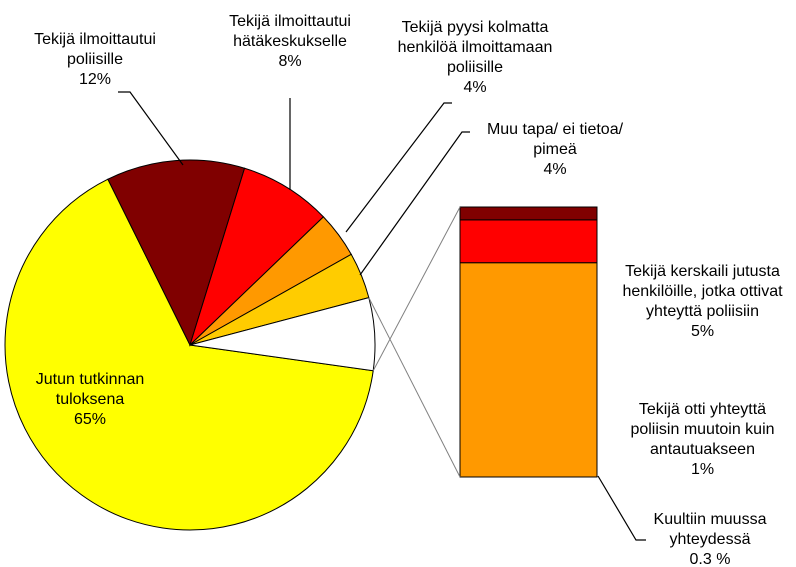 This screenshot has width=796, height=567. Describe the element at coordinates (290, 61) in the screenshot. I see `value-label: 8%` at that location.